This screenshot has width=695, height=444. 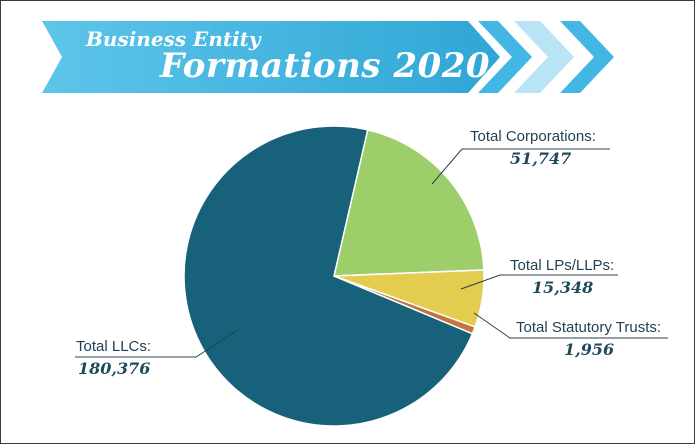 What do you see at coordinates (114, 346) in the screenshot?
I see `label-llcs-name: Total LLCs:` at bounding box center [114, 346].